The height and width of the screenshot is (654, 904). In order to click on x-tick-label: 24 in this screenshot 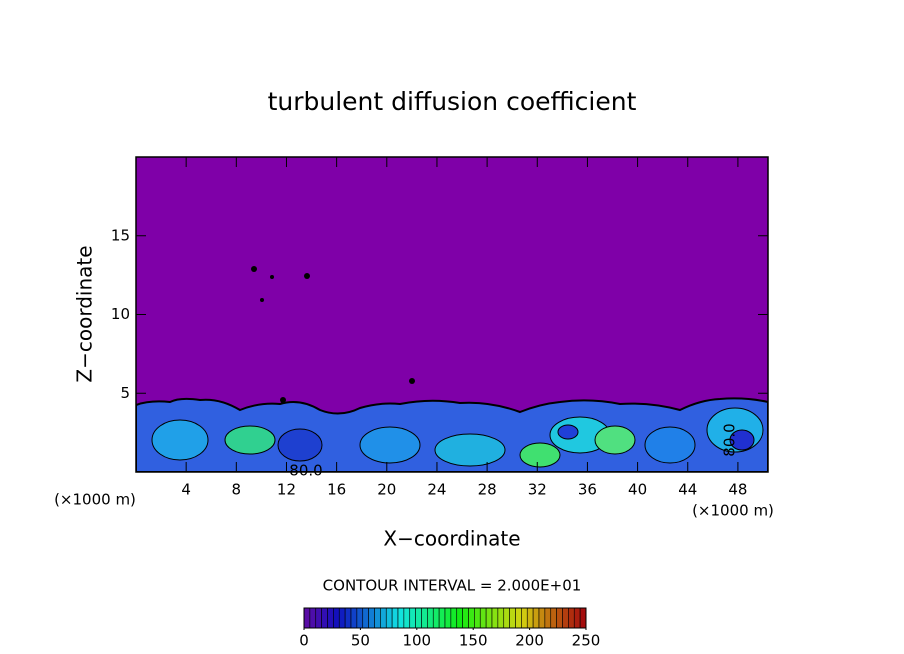, I will do `click(436, 490)`.